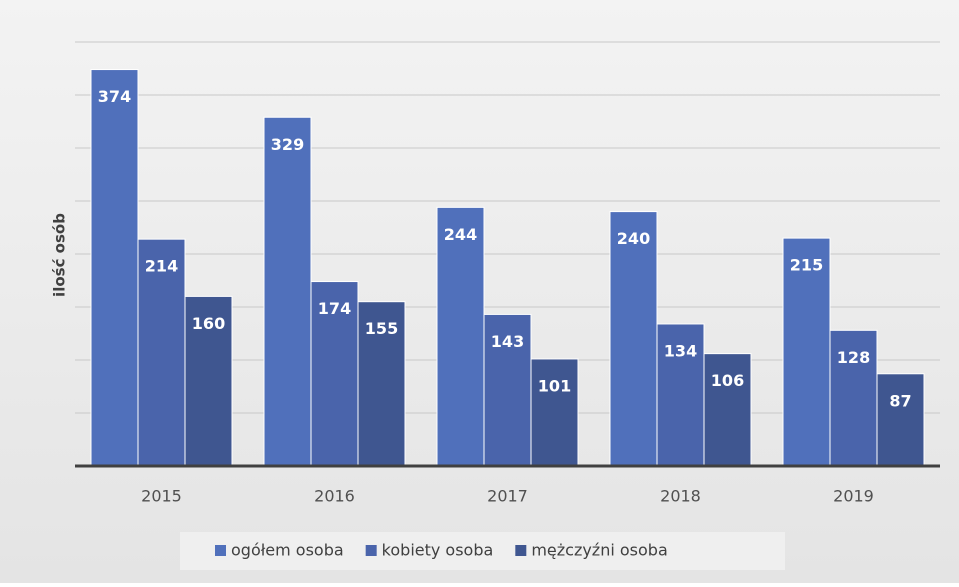 The height and width of the screenshot is (587, 959). What do you see at coordinates (680, 496) in the screenshot?
I see `x-tick-label: 2018` at bounding box center [680, 496].